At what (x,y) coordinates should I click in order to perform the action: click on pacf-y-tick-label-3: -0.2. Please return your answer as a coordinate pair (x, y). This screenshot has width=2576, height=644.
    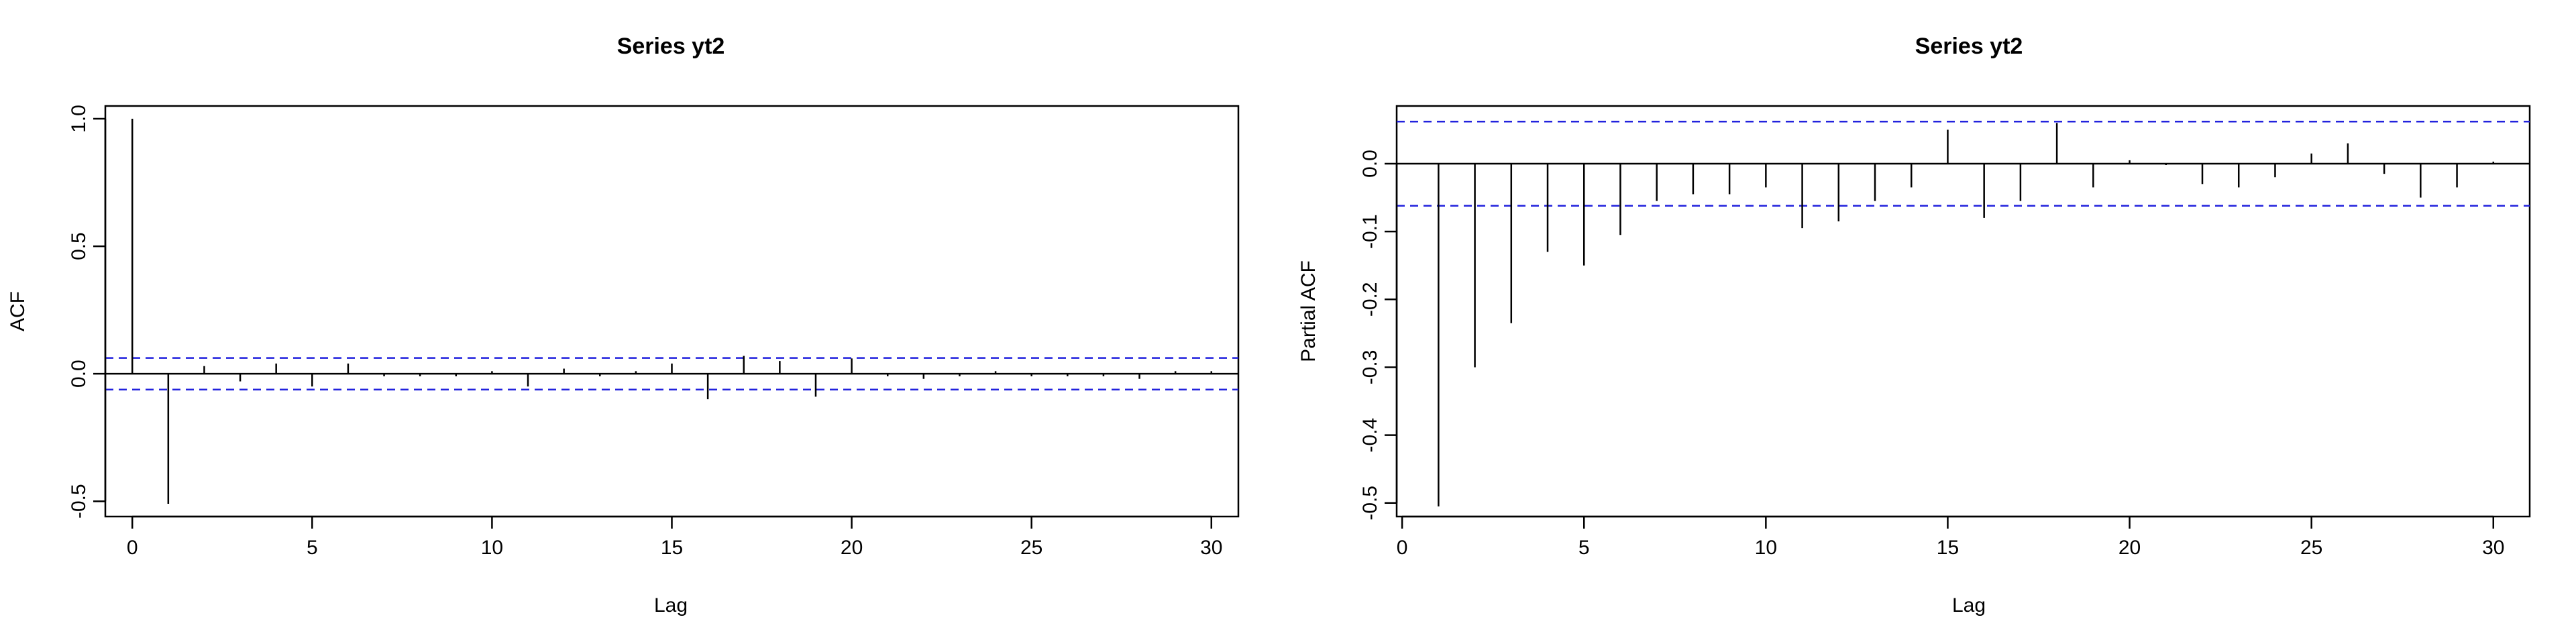
    Looking at the image, I should click on (1370, 299).